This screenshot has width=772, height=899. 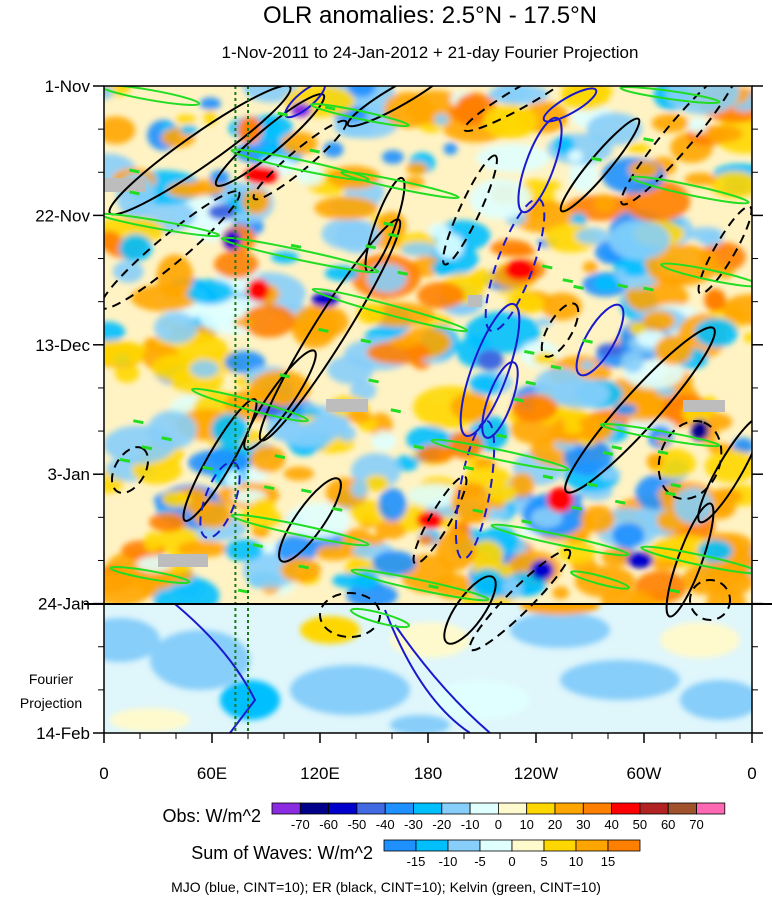 I want to click on x-axis: 0 60E 120E 180 120W 60W 0, so click(x=428, y=758).